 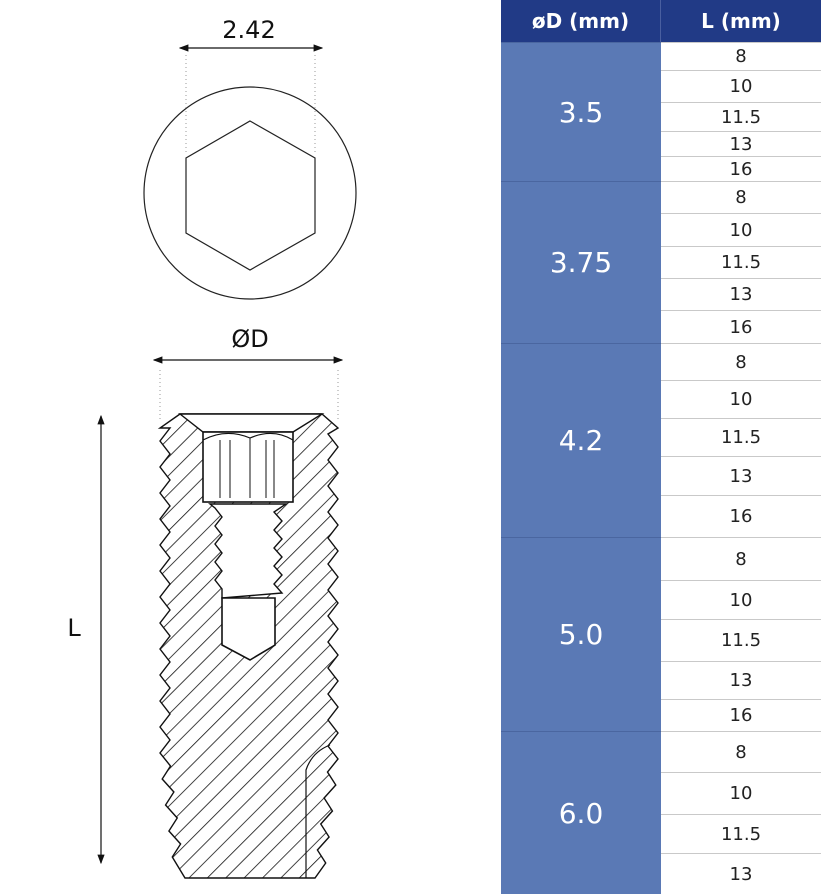 I want to click on hex-dimension-label: 2.42, so click(x=249, y=30).